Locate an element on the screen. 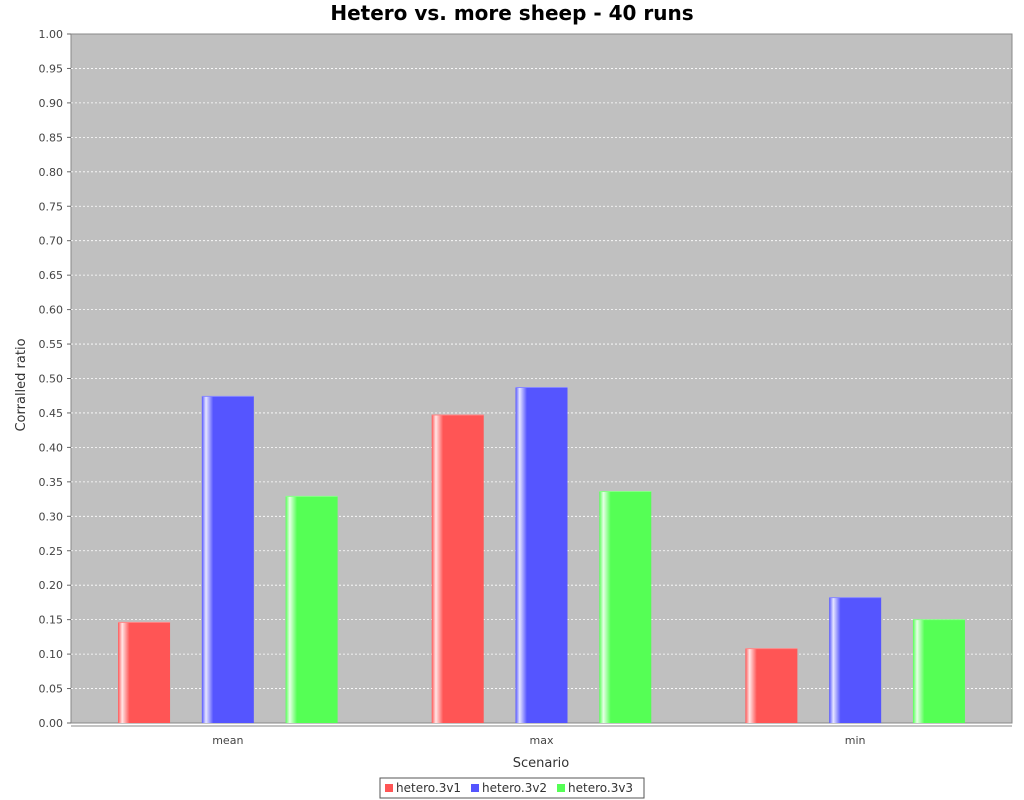  legend-label: hetero.3v1 is located at coordinates (428, 788).